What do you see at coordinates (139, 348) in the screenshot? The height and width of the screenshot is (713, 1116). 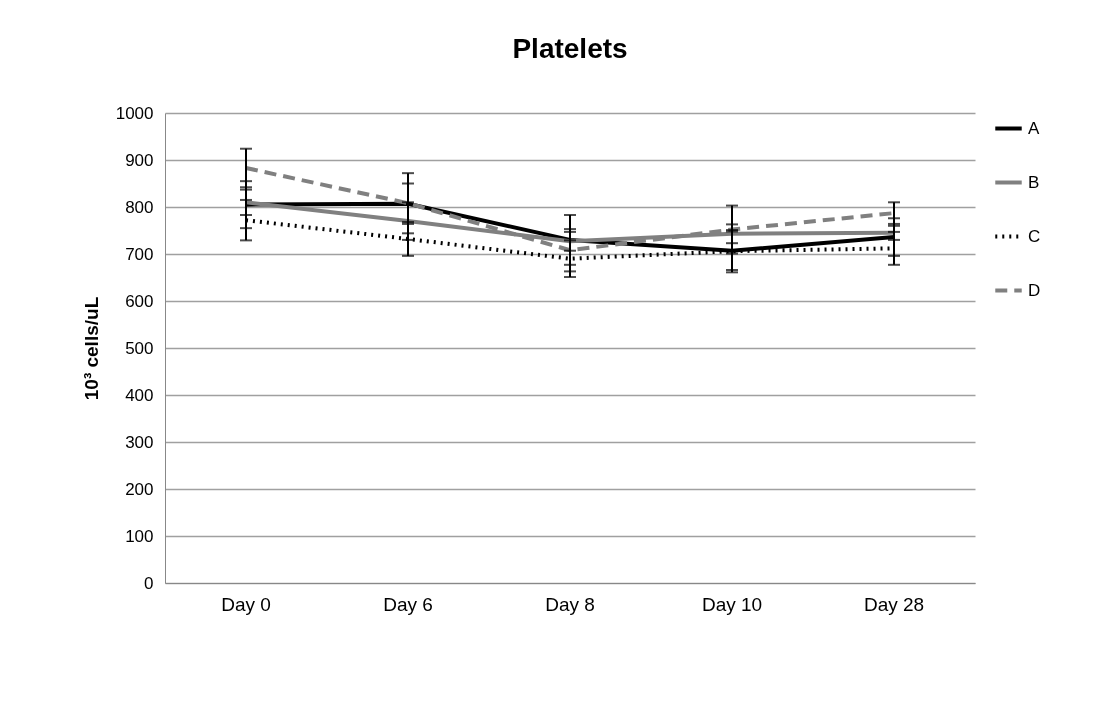 I see `y-tick-label: 500` at bounding box center [139, 348].